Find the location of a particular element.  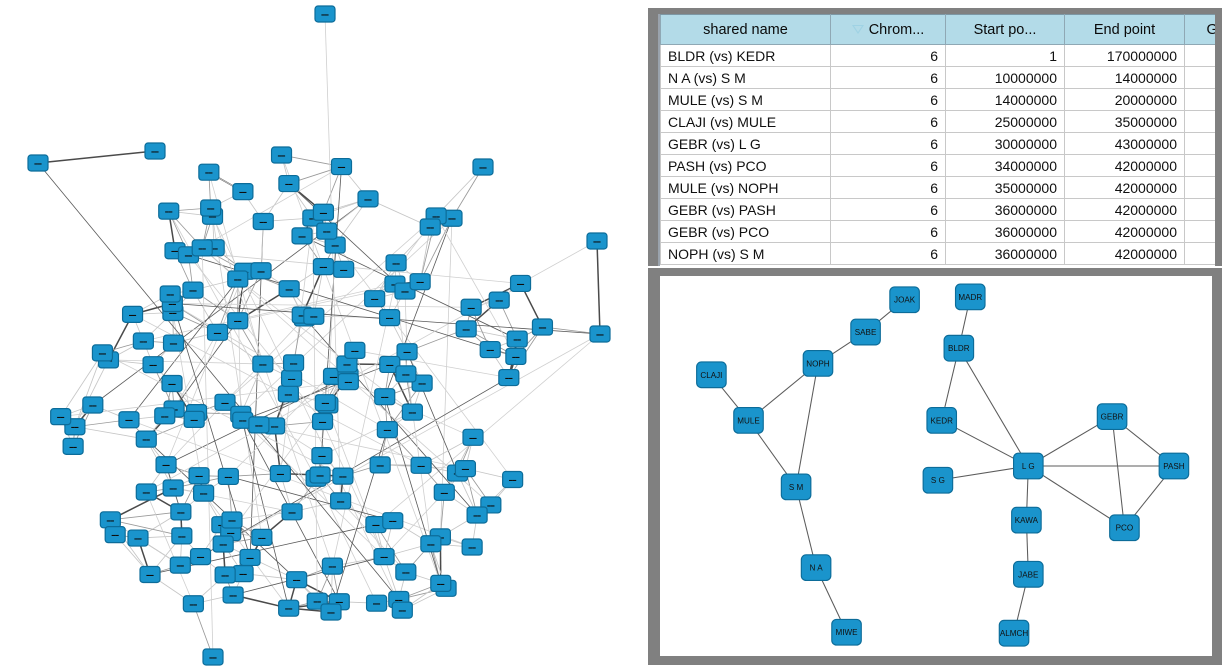

table-row: GEBR (vs) PCO636000000420000008.4 is located at coordinates (937, 231).